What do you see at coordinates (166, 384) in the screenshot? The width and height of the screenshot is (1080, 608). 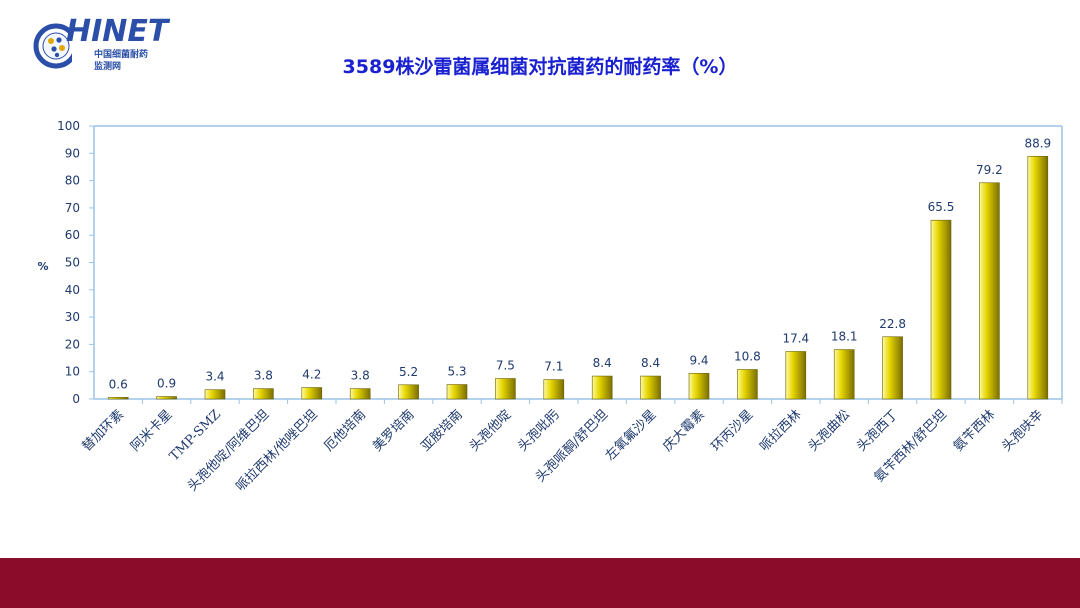 I see `data-label: 0.9` at bounding box center [166, 384].